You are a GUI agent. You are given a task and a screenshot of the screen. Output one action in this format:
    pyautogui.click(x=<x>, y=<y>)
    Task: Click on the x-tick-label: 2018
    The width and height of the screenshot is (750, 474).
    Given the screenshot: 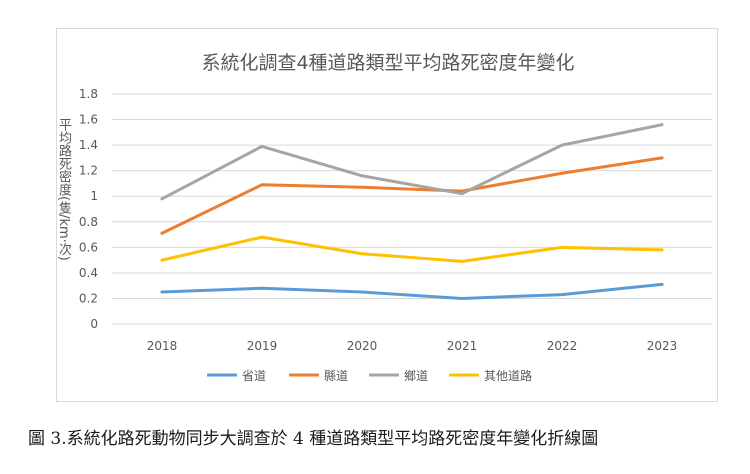 What is the action you would take?
    pyautogui.click(x=162, y=346)
    